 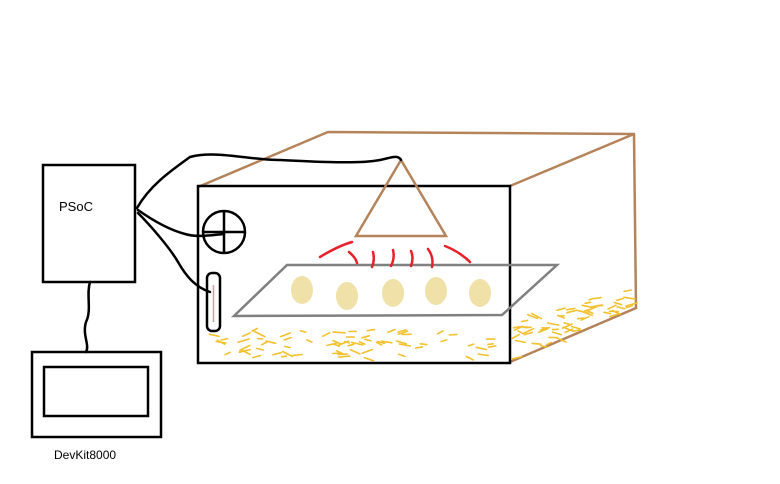 What do you see at coordinates (174, 252) in the screenshot?
I see `wire-psoc-to-thermometer` at bounding box center [174, 252].